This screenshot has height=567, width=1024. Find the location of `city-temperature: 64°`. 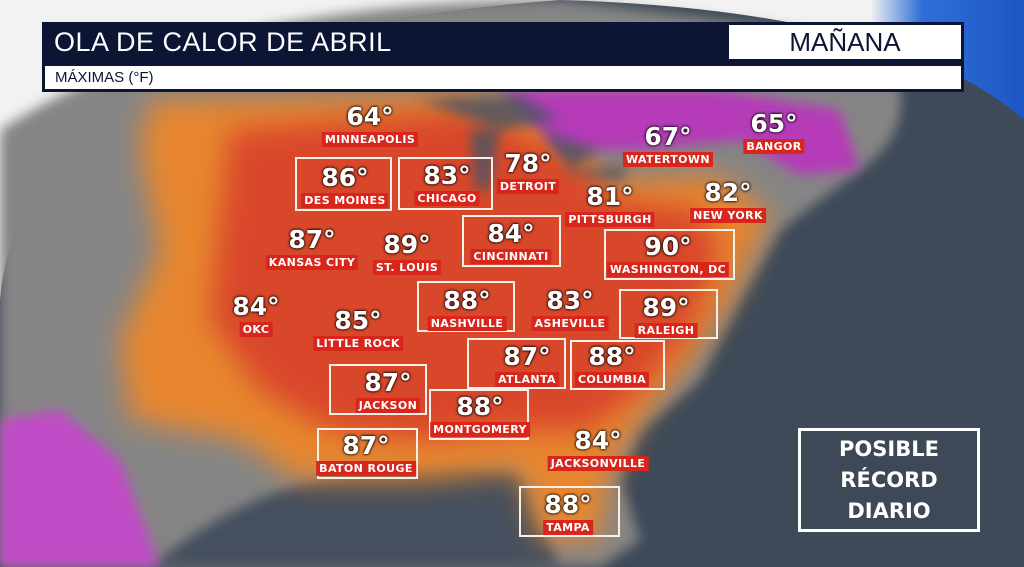

city-temperature: 64° is located at coordinates (370, 116).